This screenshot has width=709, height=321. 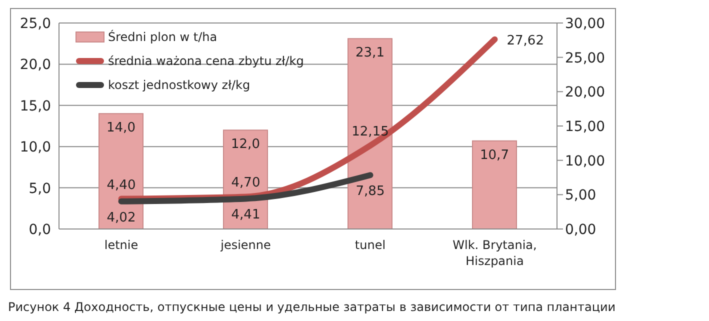 I want to click on y-tick-label: 0,0, so click(x=39, y=230).